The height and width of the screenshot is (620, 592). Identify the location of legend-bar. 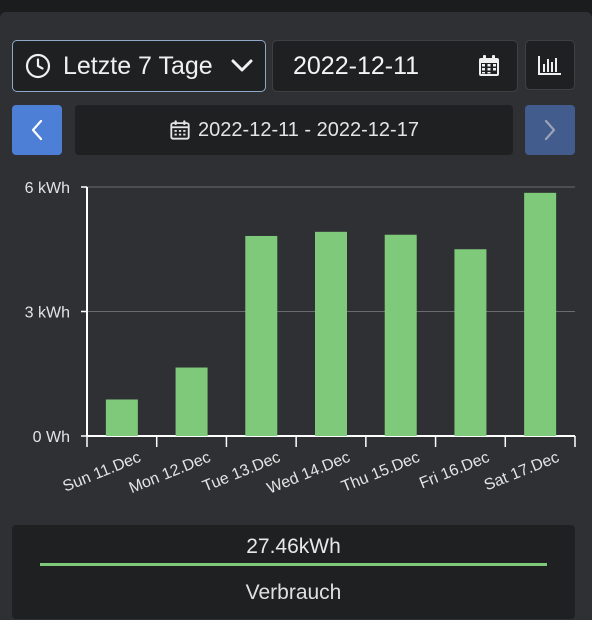
(293, 564).